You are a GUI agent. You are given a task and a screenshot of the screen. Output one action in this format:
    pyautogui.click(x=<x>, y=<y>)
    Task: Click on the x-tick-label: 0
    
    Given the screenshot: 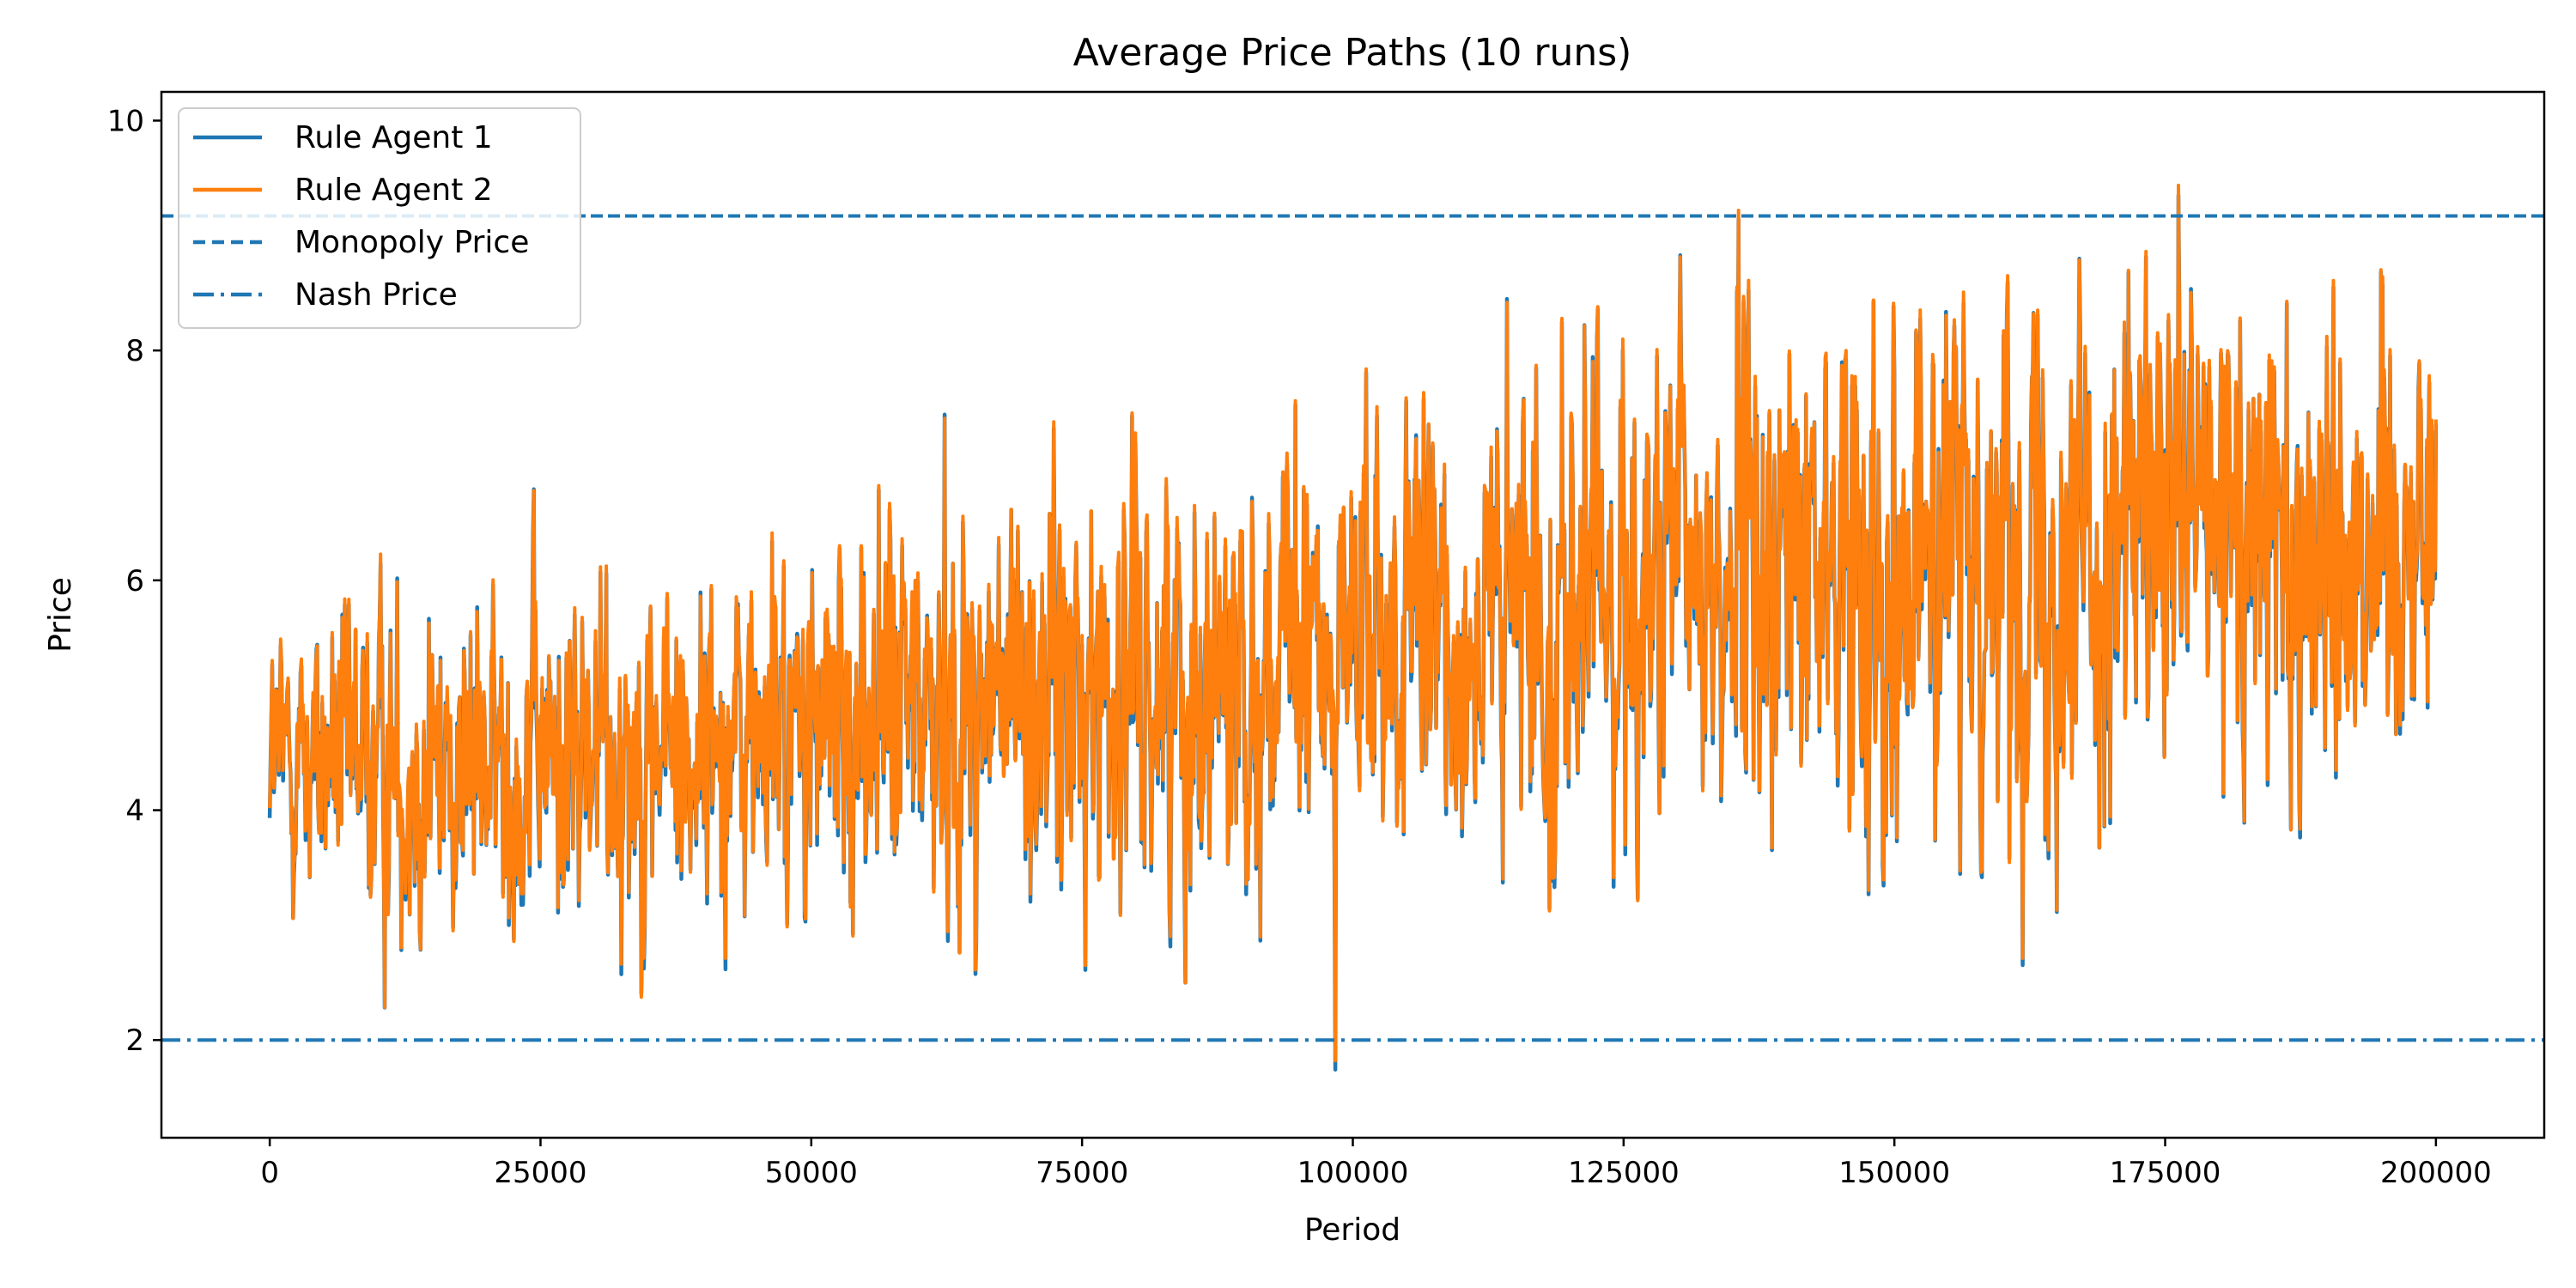 What is the action you would take?
    pyautogui.click(x=269, y=1173)
    